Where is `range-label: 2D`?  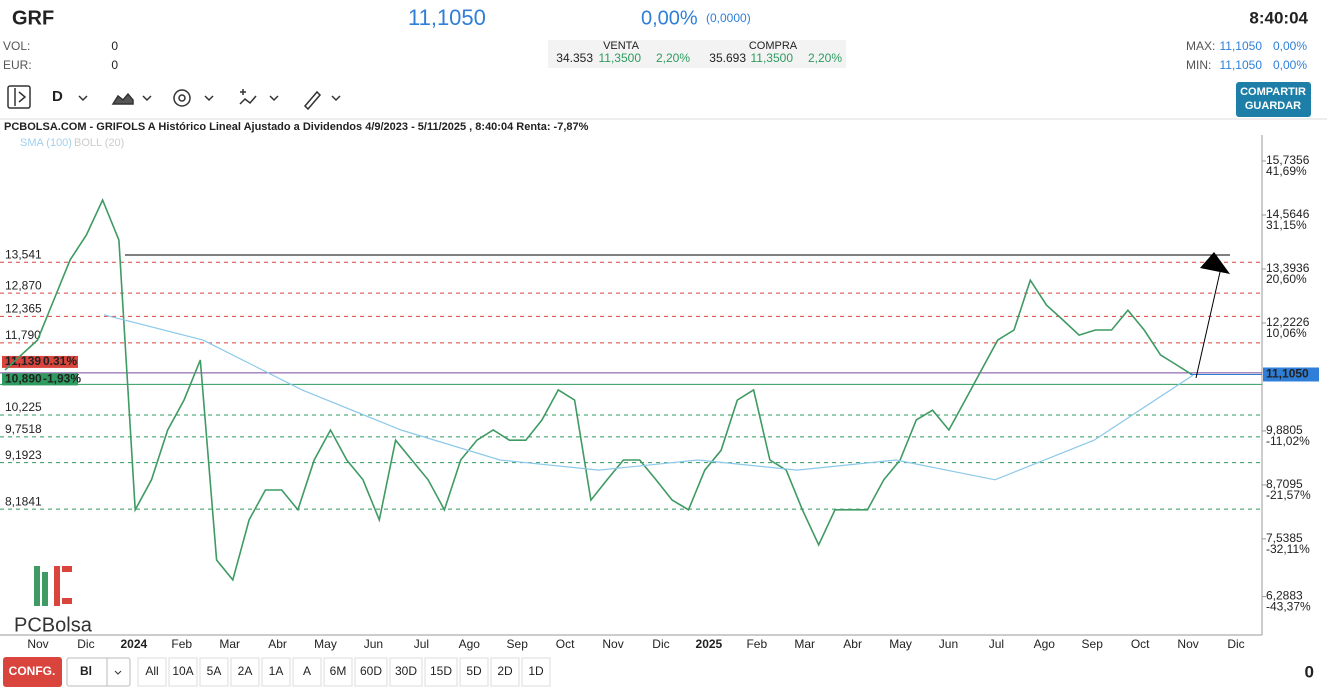
range-label: 2D is located at coordinates (505, 671).